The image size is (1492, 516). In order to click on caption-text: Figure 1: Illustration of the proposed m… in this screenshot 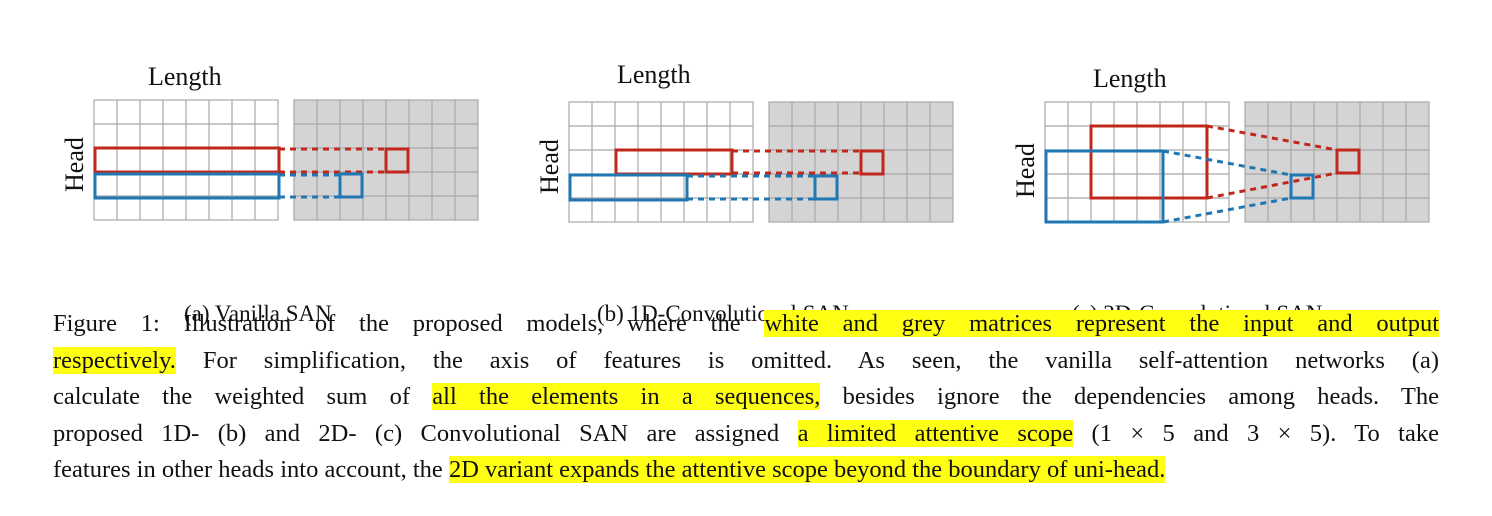, I will do `click(409, 323)`.